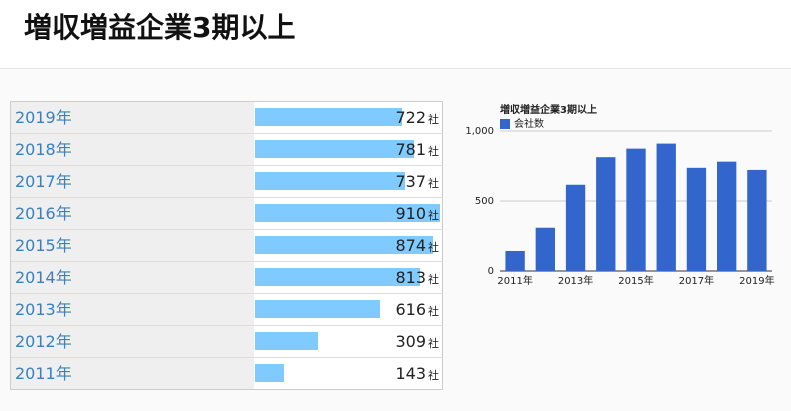  Describe the element at coordinates (410, 149) in the screenshot. I see `value-label: 781` at that location.